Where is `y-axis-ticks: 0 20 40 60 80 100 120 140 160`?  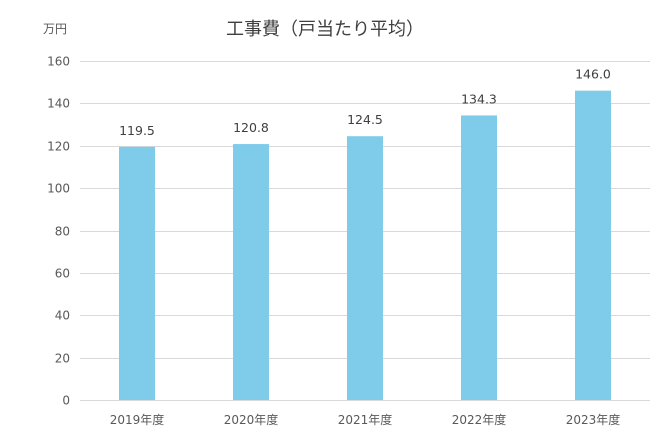
y-axis-ticks: 0 20 40 60 80 100 120 140 160 is located at coordinates (58, 231).